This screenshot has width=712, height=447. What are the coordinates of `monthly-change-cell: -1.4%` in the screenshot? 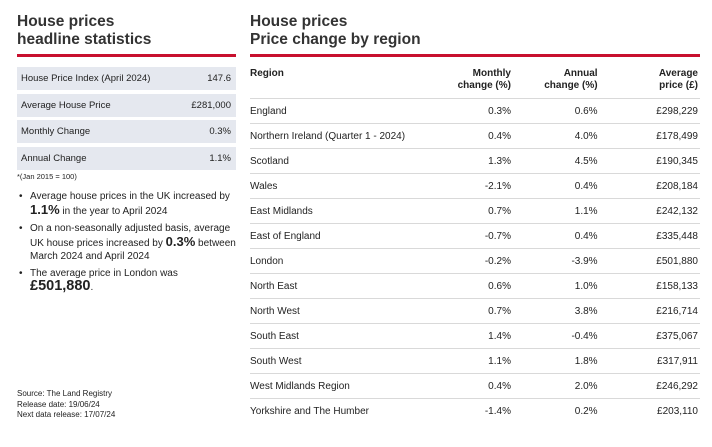 It's located at (470, 410).